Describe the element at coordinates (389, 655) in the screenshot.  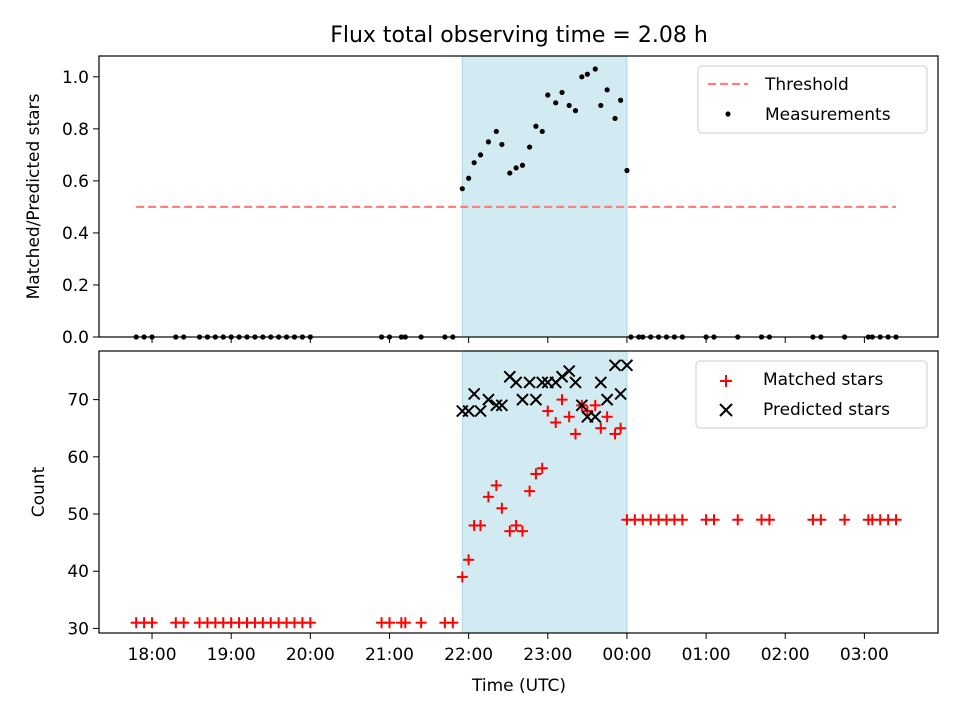
I see `x-tick-label: 21:00` at that location.